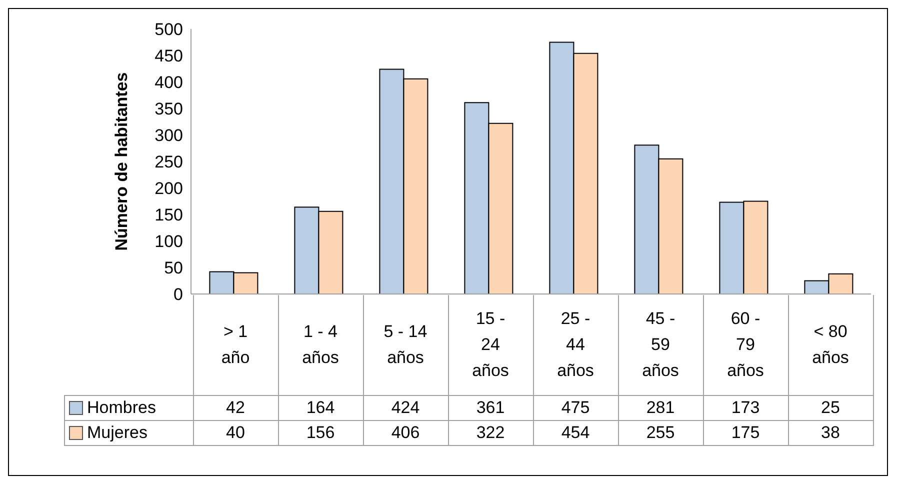 This screenshot has height=486, width=900. Describe the element at coordinates (745, 345) in the screenshot. I see `x-tick-label: 60 - 79 años` at that location.